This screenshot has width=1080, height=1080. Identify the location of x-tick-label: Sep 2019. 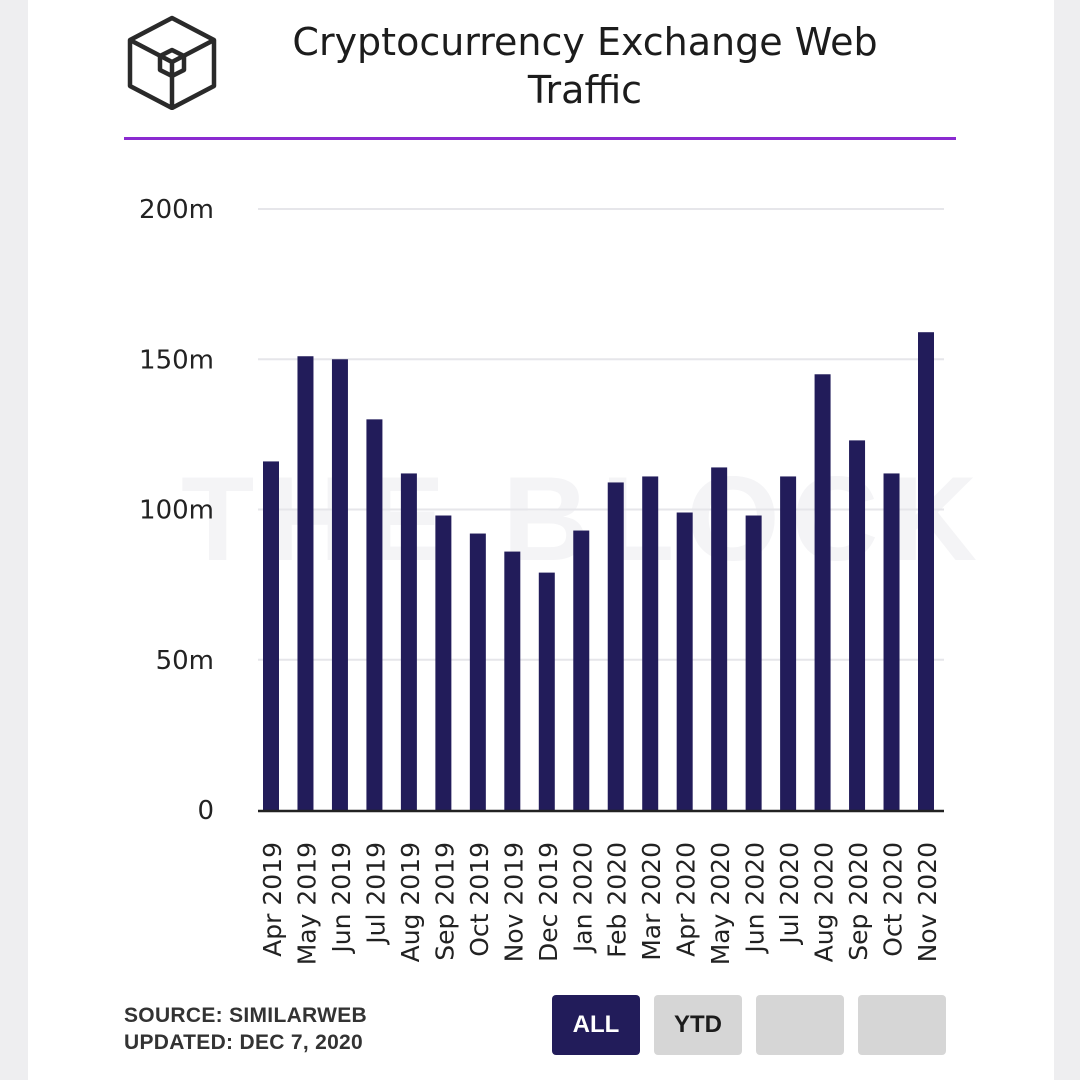
(444, 901).